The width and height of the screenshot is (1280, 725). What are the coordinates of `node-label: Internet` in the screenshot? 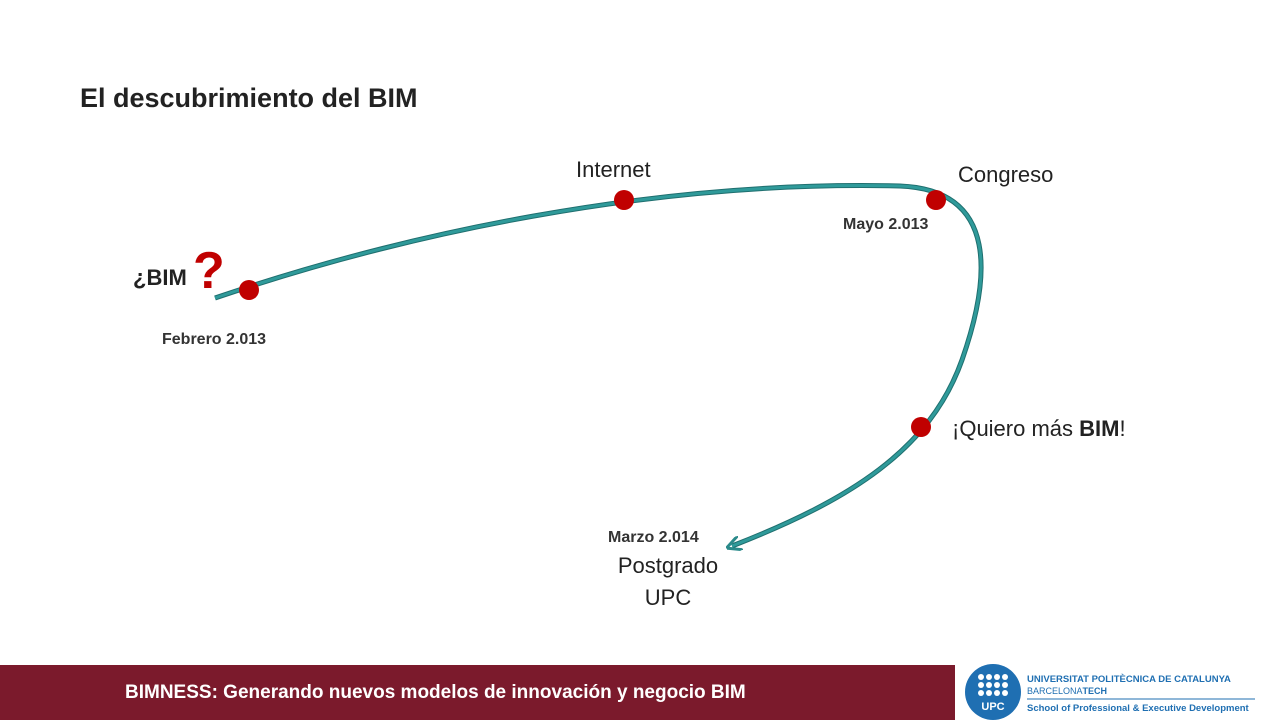 It's located at (613, 169).